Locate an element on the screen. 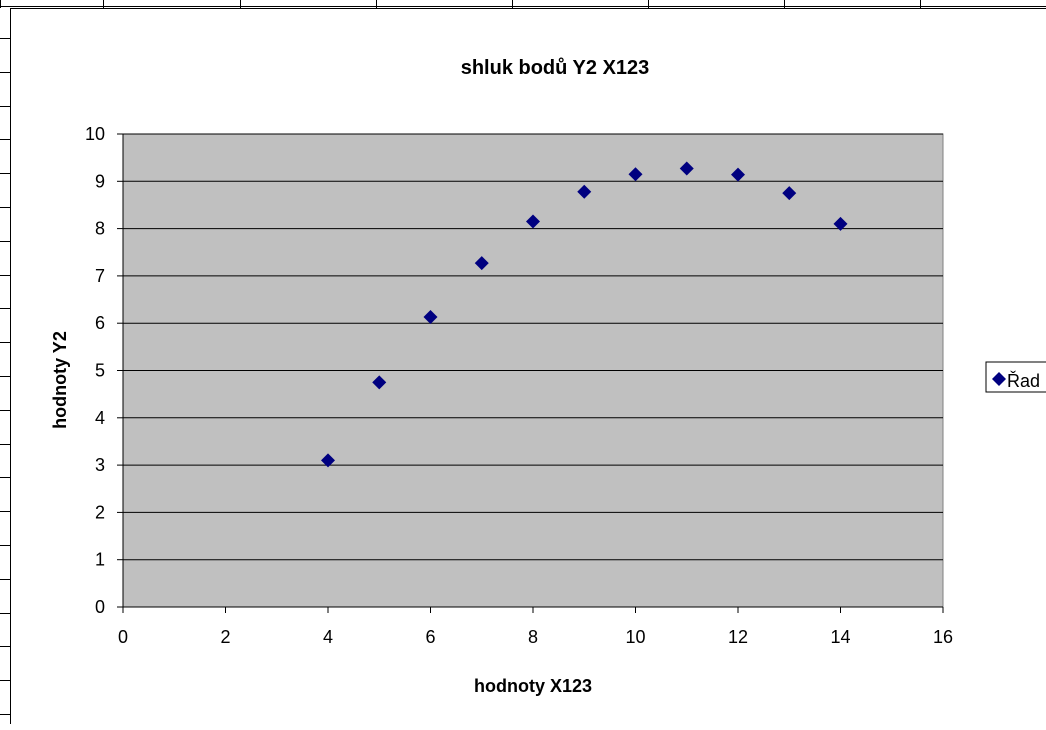 This screenshot has width=1046, height=730. y-tick-label: 6 is located at coordinates (100, 323).